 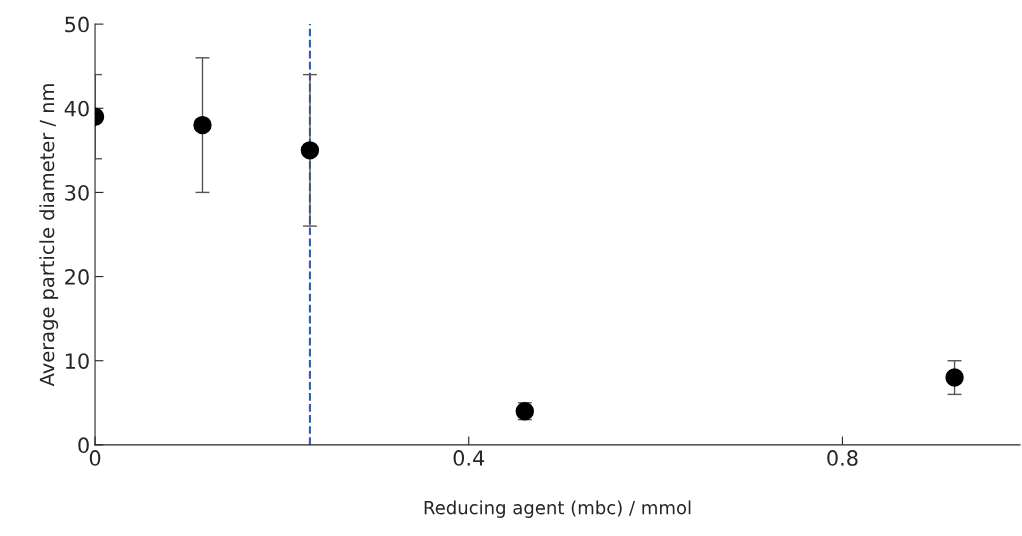 What do you see at coordinates (76, 108) in the screenshot?
I see `y-tick-label: 40` at bounding box center [76, 108].